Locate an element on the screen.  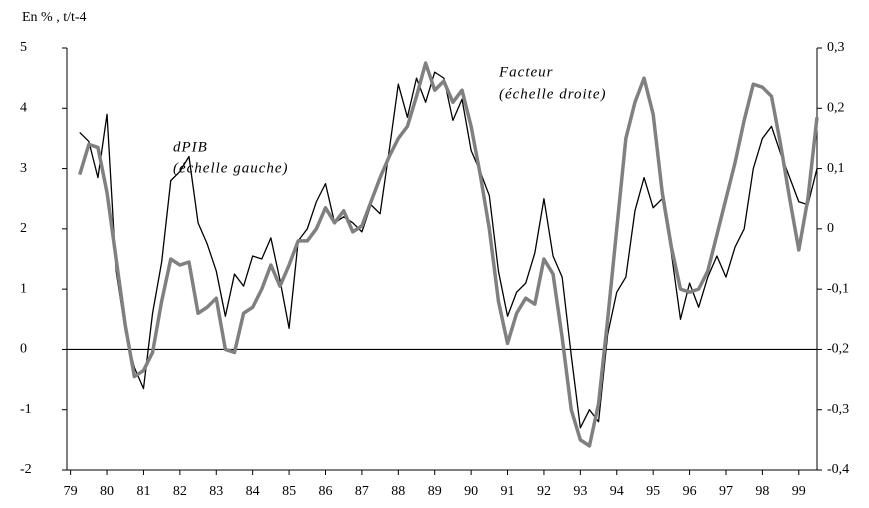
y-tick-label: -2 is located at coordinates (26, 469).